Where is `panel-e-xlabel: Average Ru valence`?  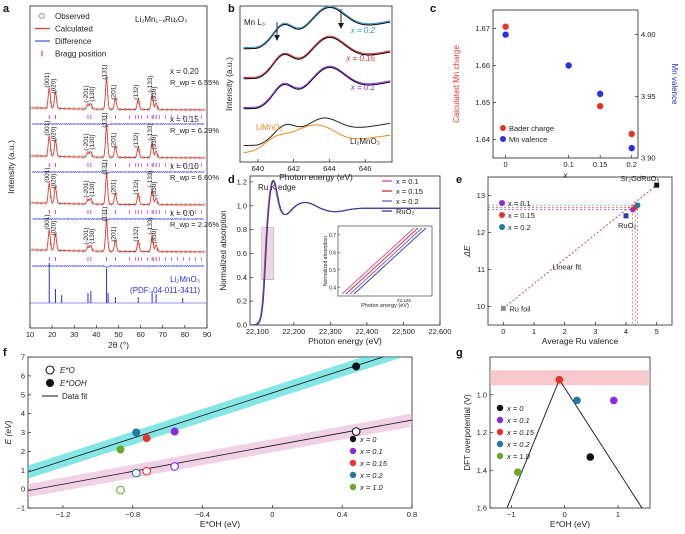
panel-e-xlabel: Average Ru valence is located at coordinates (580, 341).